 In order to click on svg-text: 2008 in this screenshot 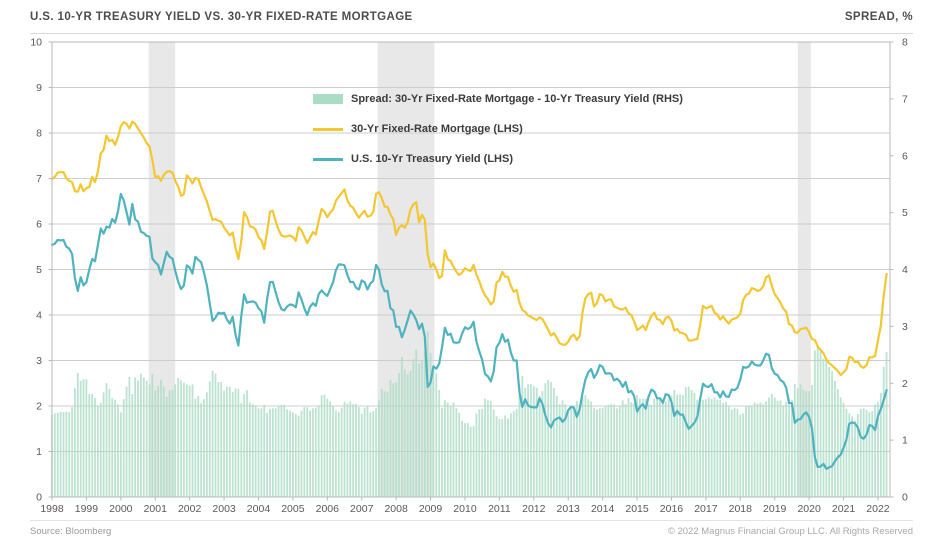, I will do `click(396, 509)`.